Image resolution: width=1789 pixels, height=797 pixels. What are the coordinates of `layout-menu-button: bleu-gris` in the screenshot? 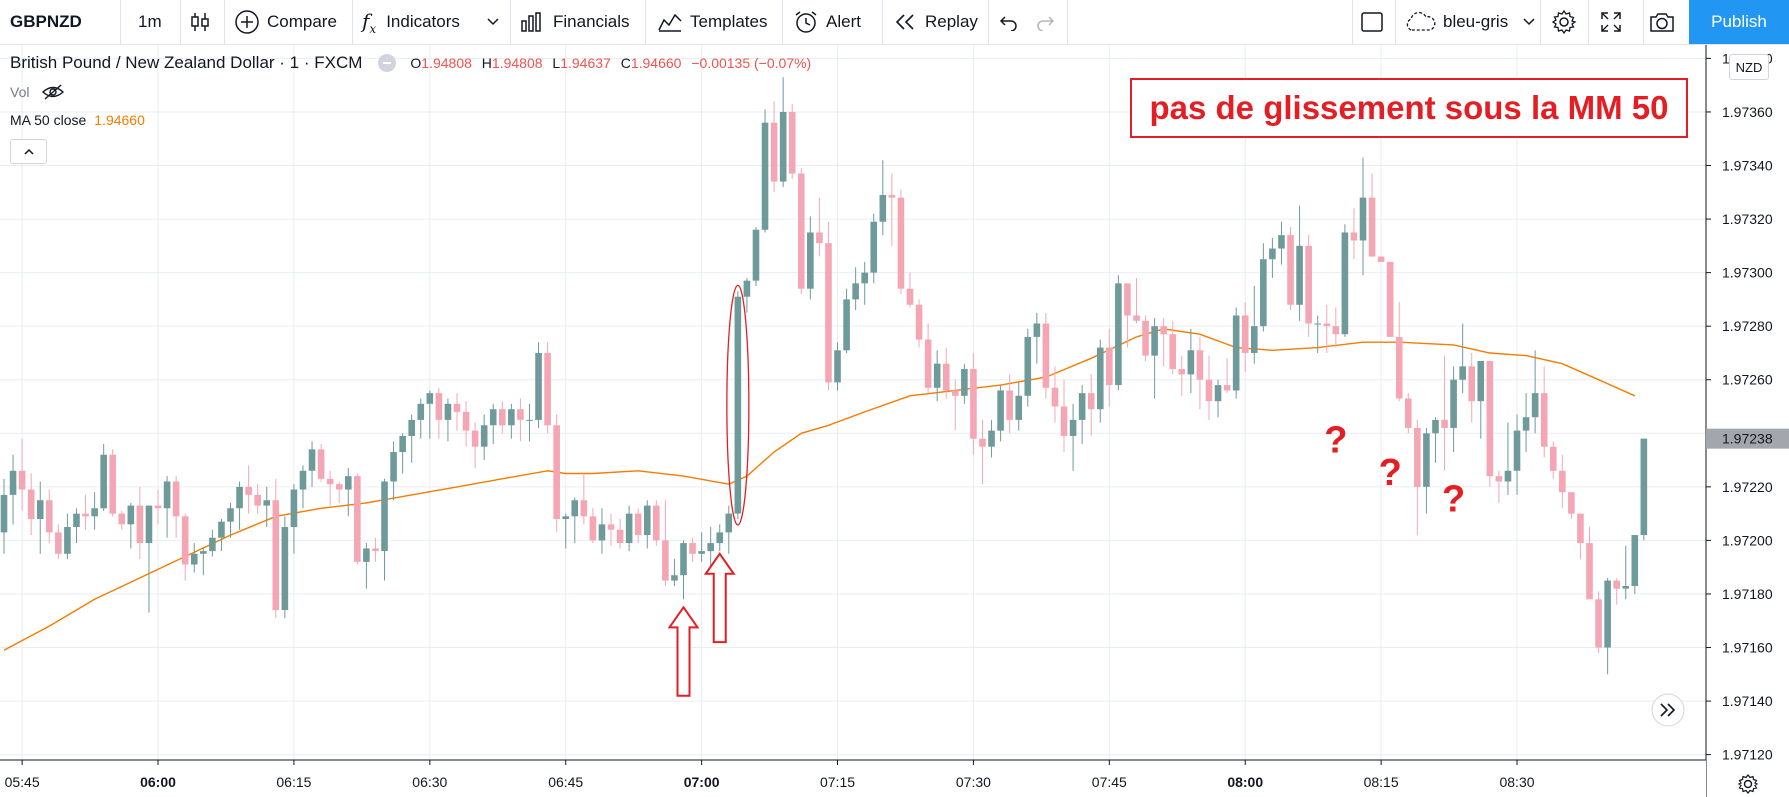 It's located at (1469, 22).